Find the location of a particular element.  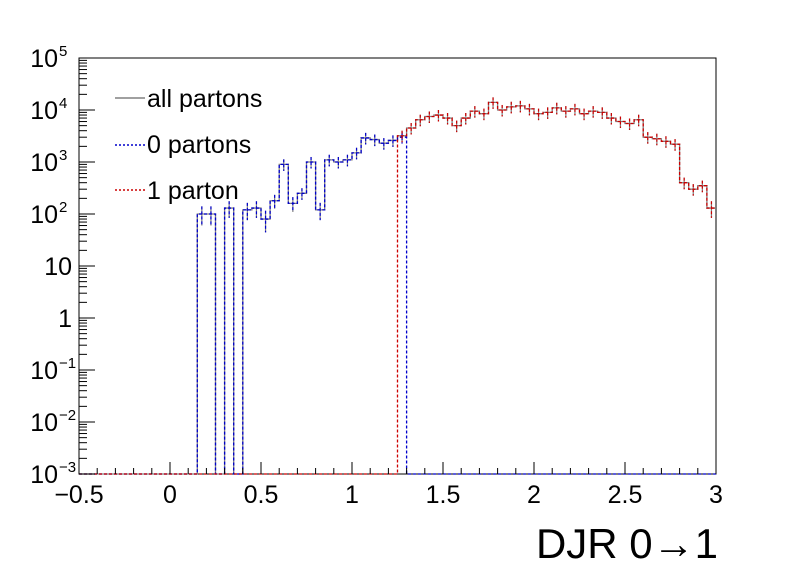

x-tick-label: 0 is located at coordinates (170, 495).